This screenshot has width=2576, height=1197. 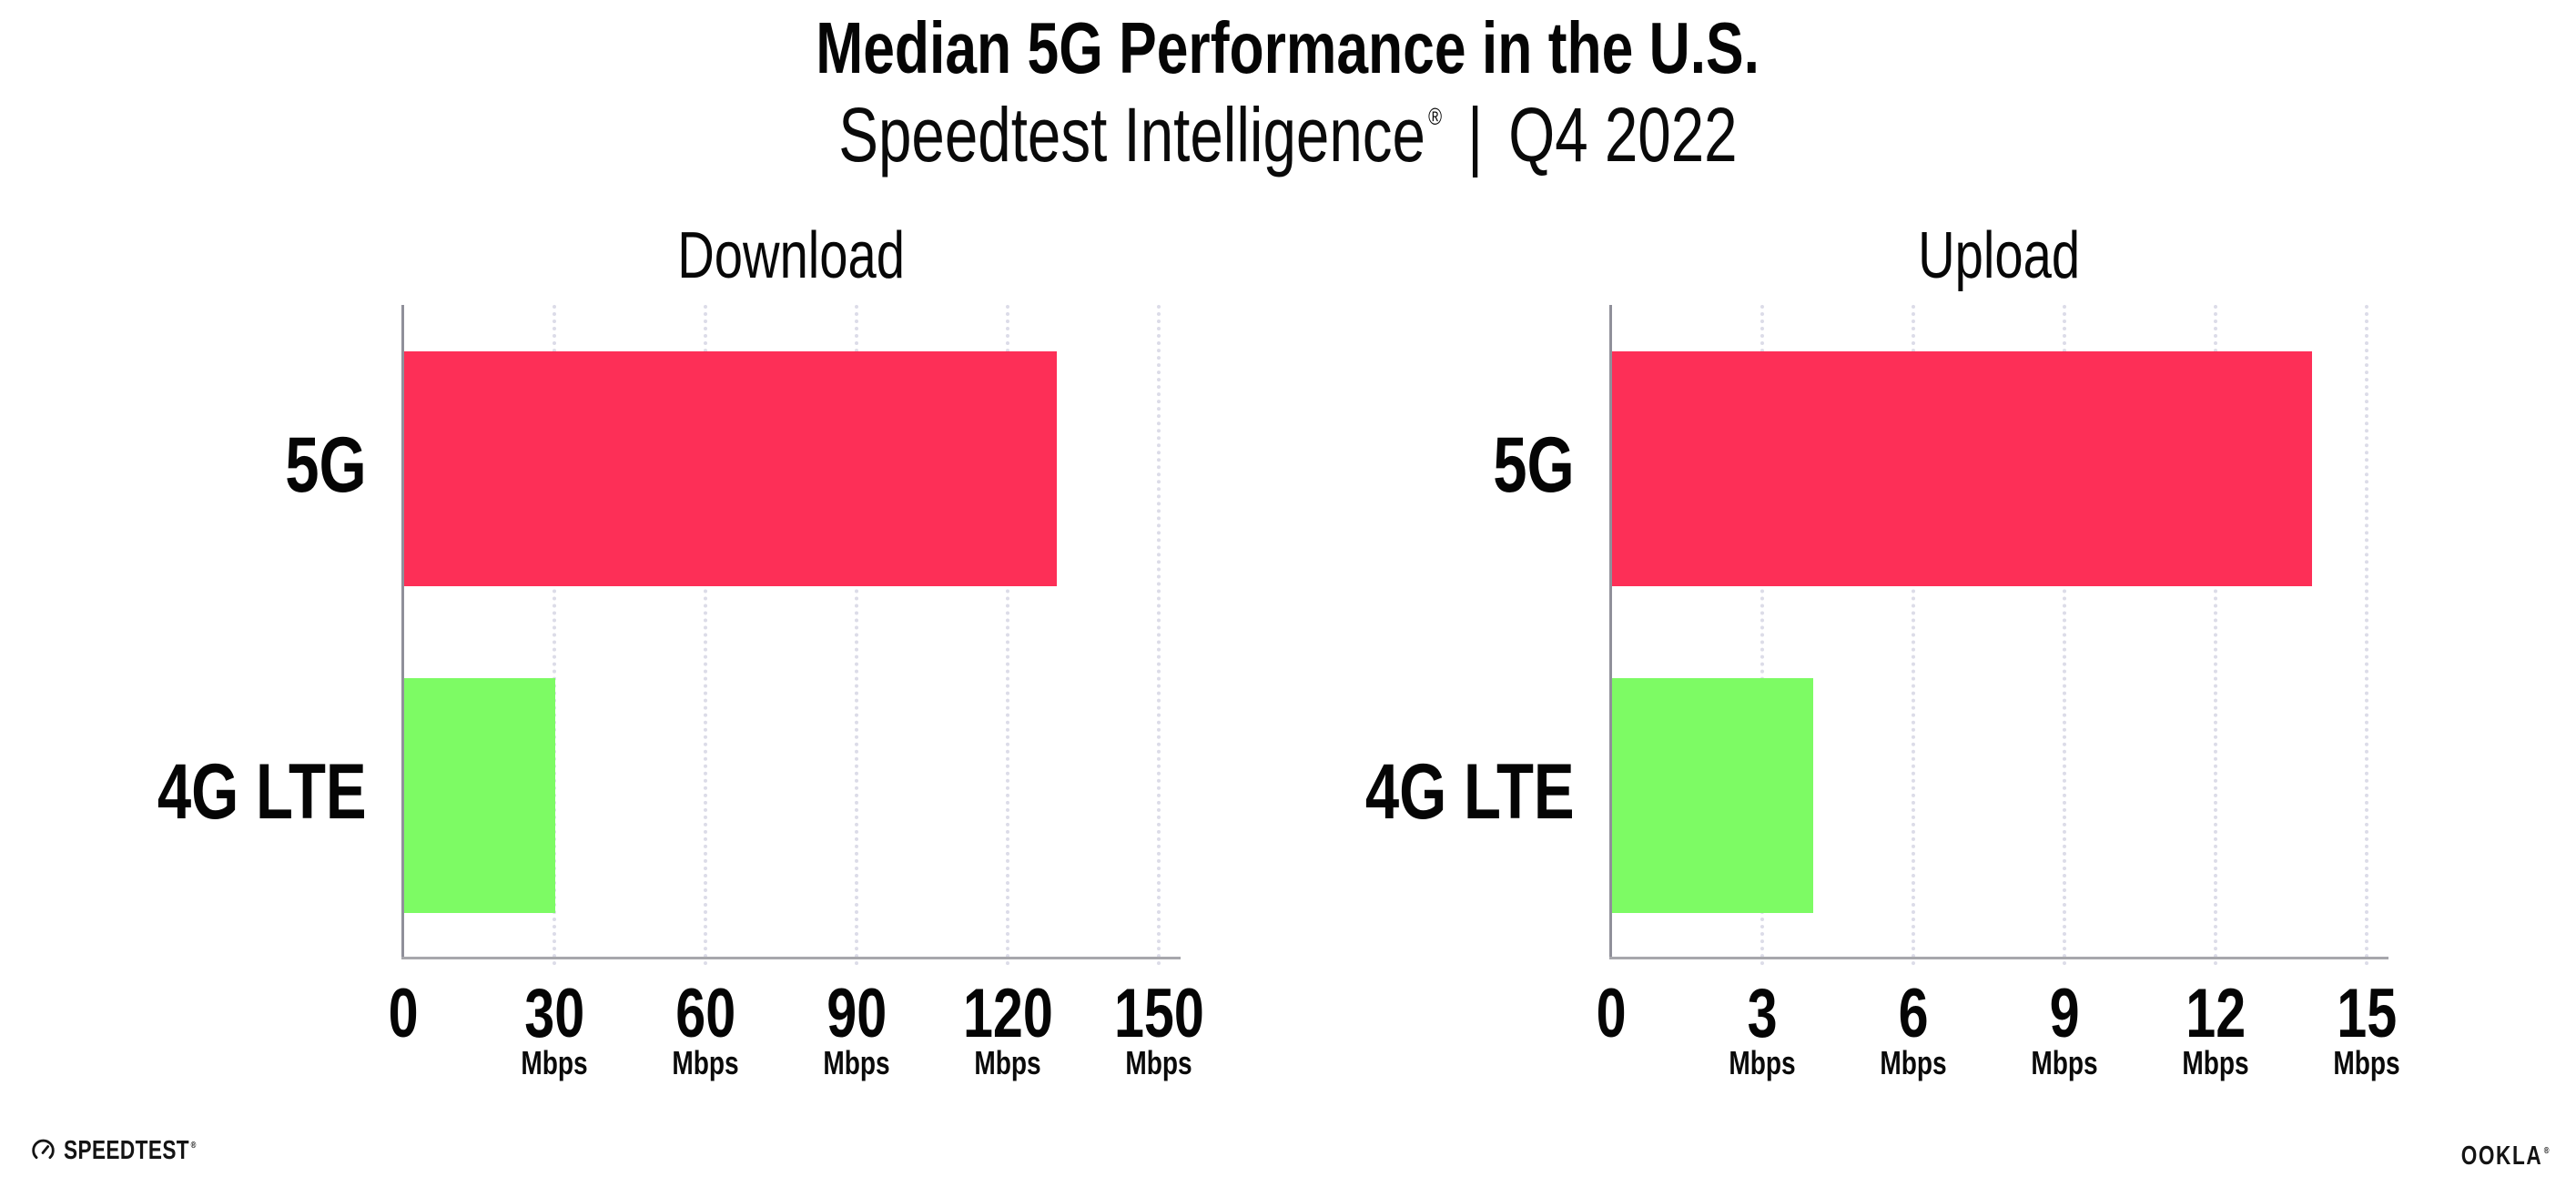 I want to click on page-title-text: Median 5G Performance in the U.S., so click(x=1288, y=48).